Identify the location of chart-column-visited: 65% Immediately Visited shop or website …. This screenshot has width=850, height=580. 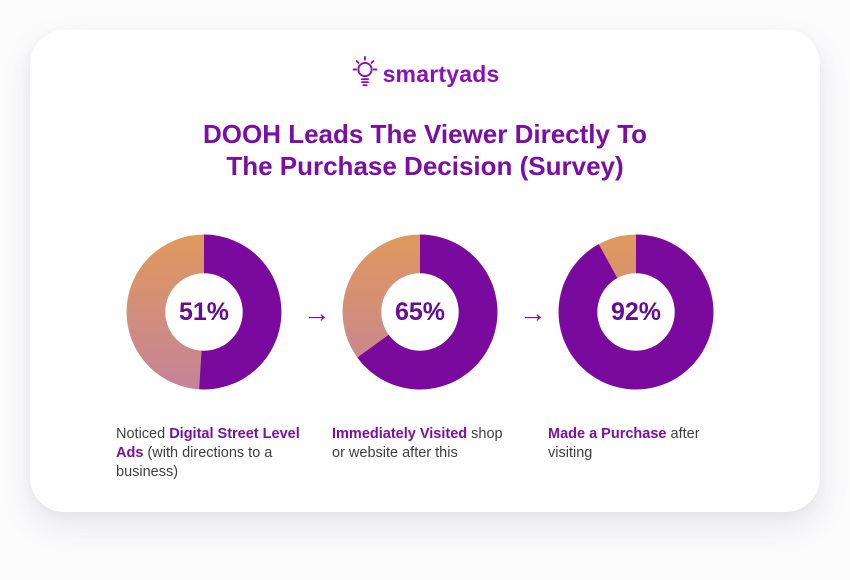
(425, 343).